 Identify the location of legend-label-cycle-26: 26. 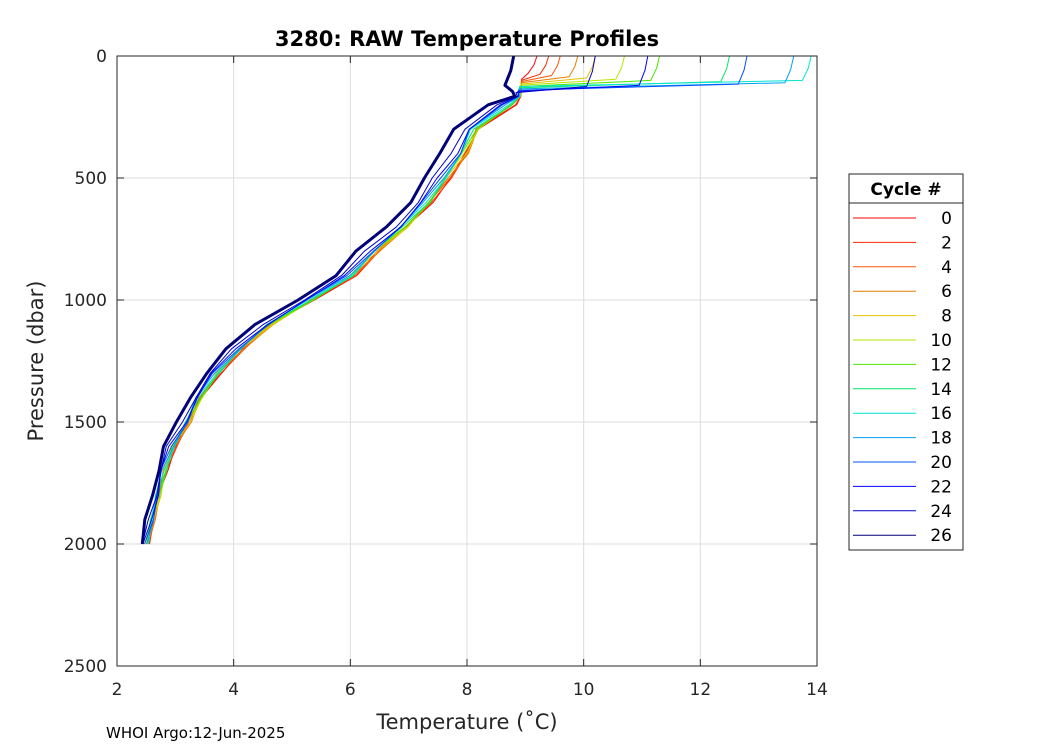
(941, 536).